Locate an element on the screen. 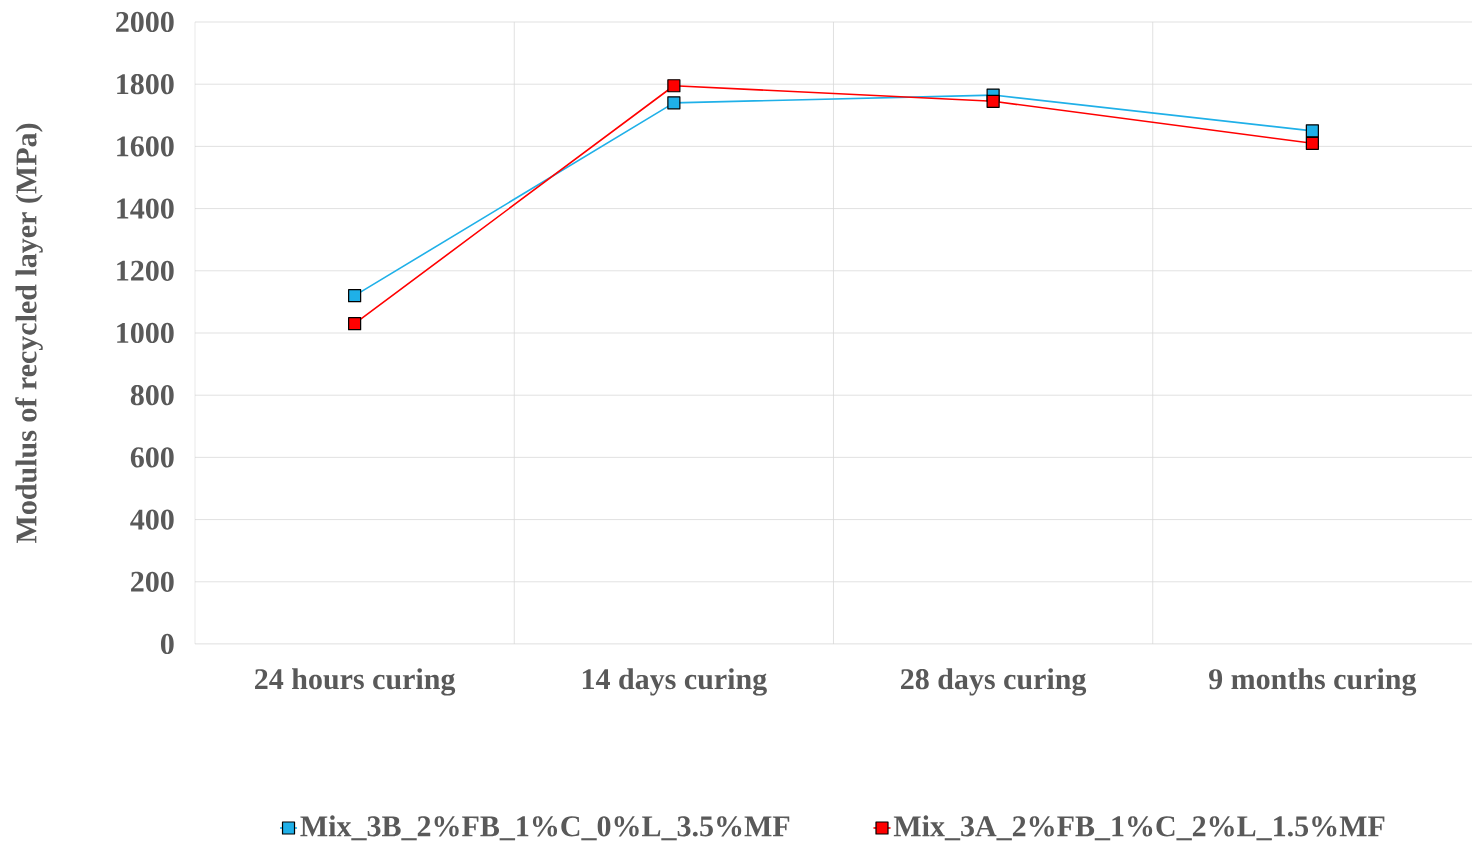 Image resolution: width=1472 pixels, height=848 pixels. y-tick-label: 1600 is located at coordinates (145, 146).